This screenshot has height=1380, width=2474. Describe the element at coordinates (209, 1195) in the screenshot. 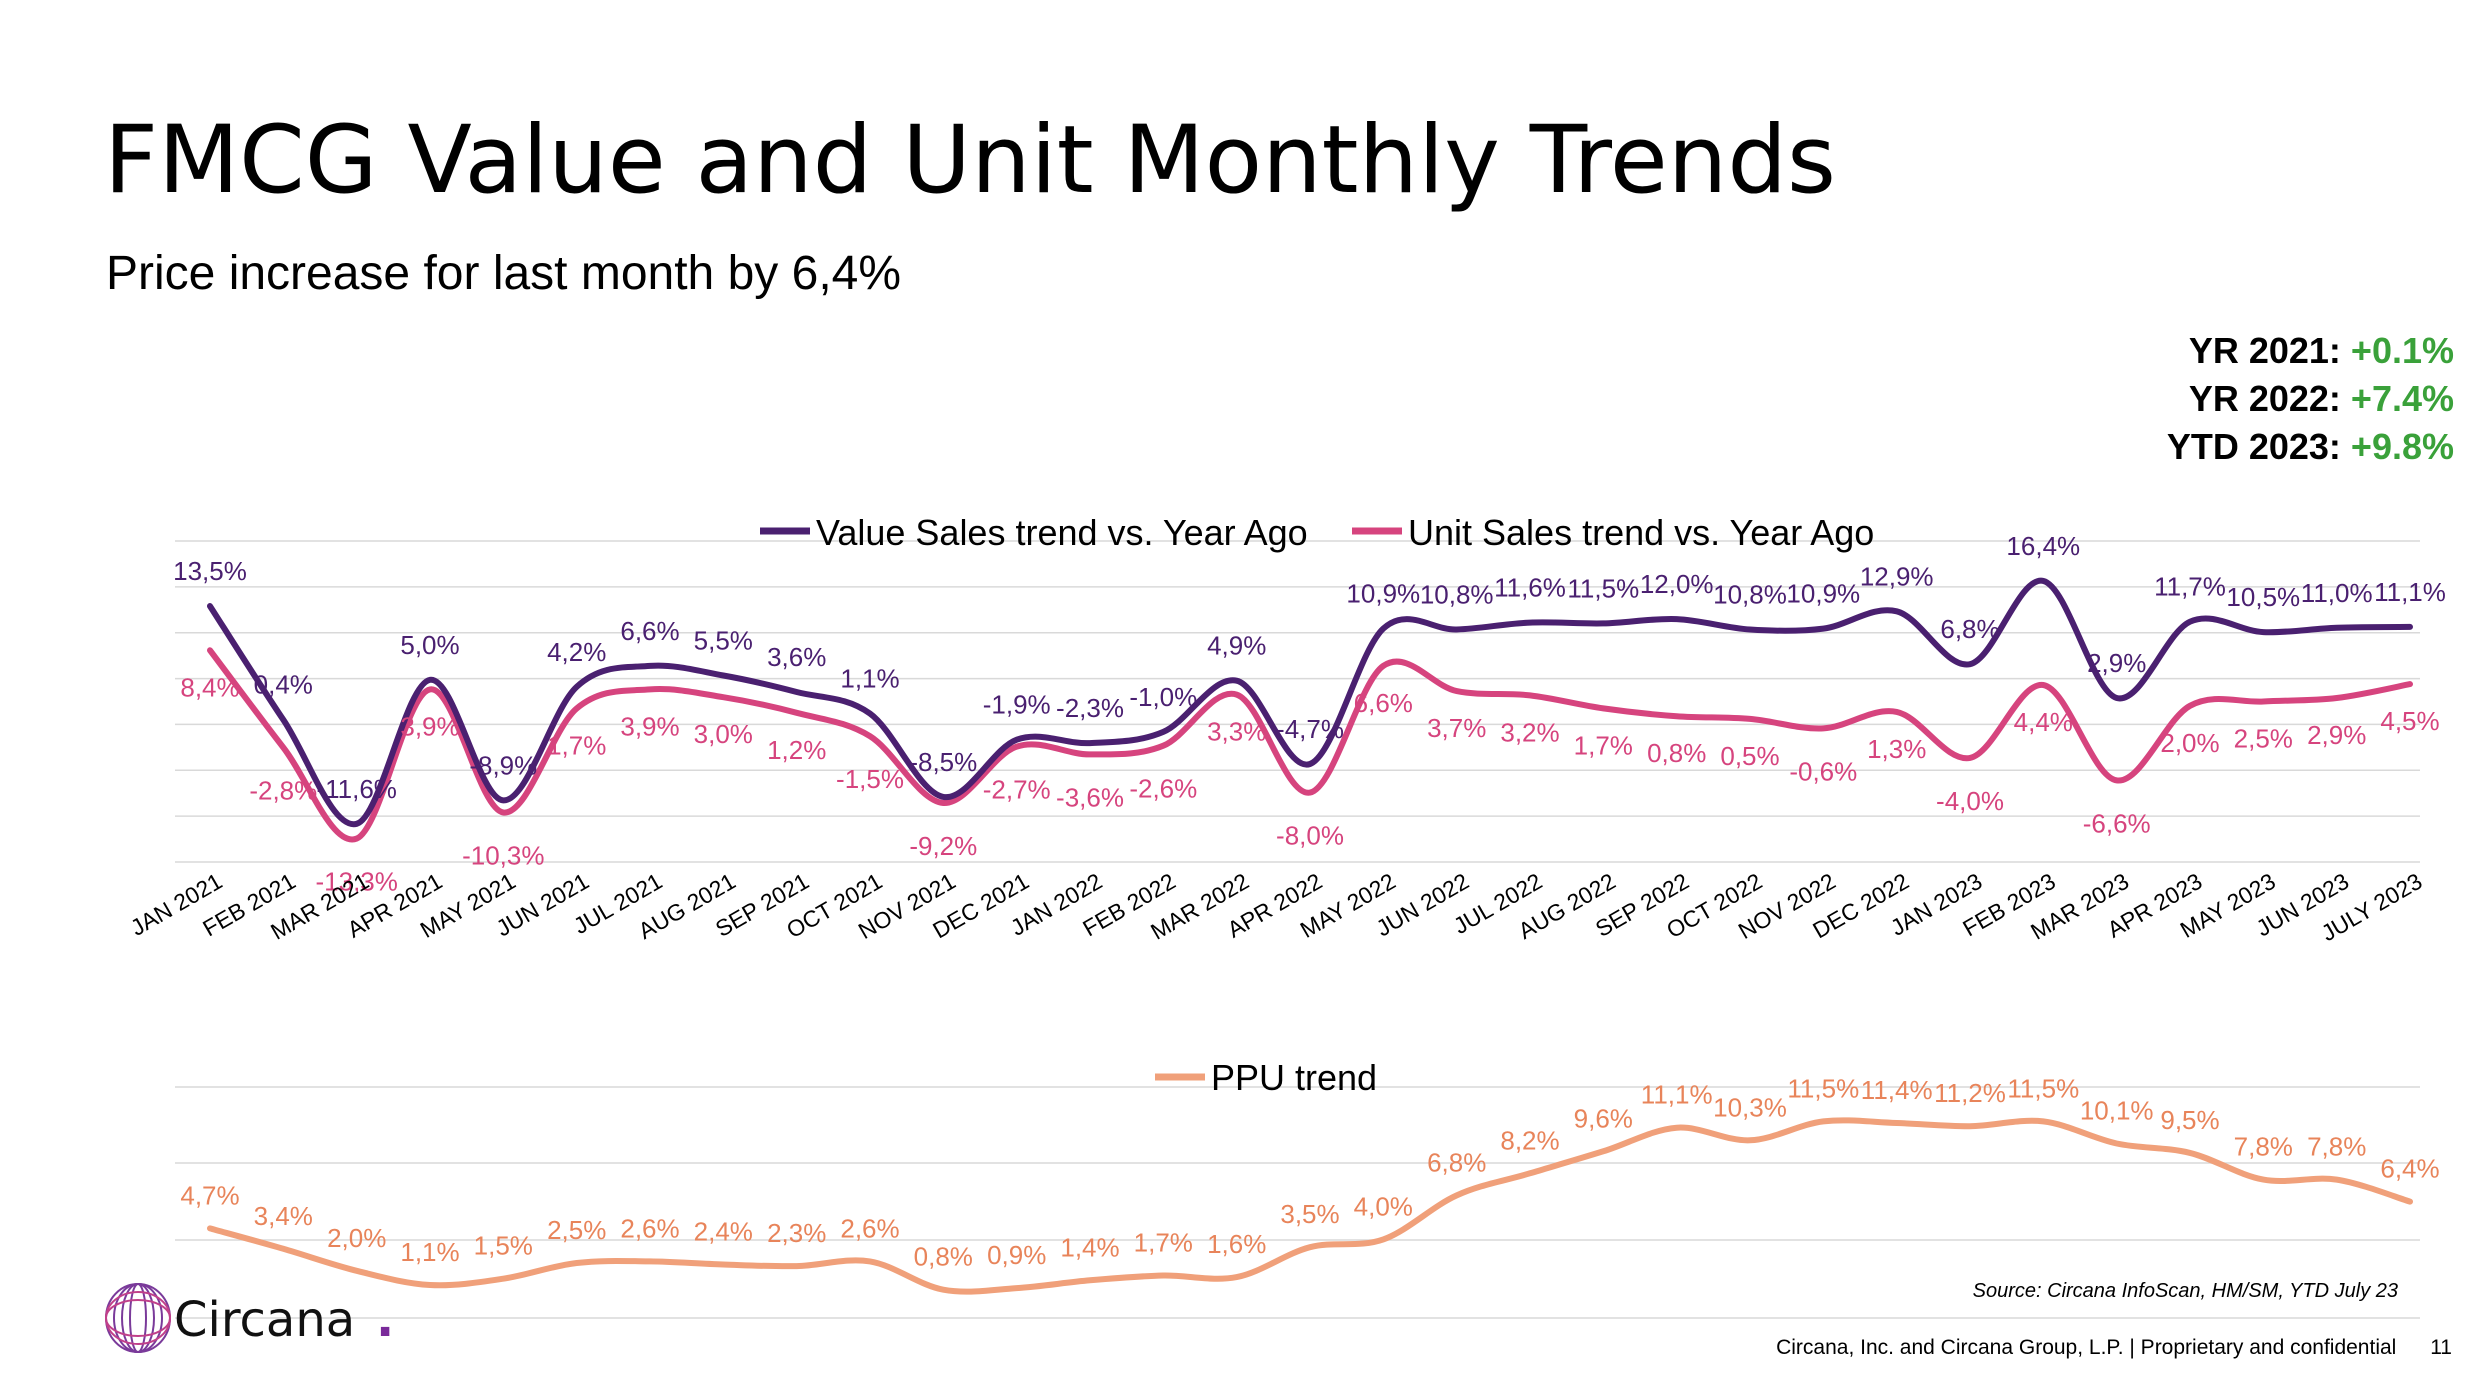

I see `data-label: 4,7%` at that location.